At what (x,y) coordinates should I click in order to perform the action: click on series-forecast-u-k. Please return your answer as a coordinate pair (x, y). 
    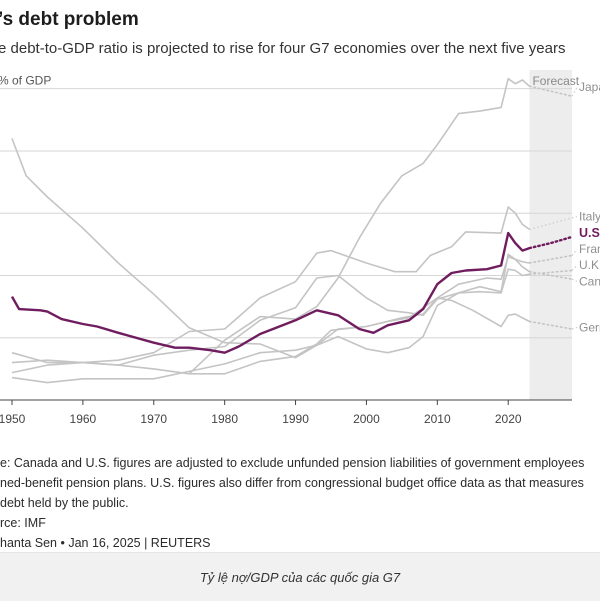
    Looking at the image, I should click on (550, 272).